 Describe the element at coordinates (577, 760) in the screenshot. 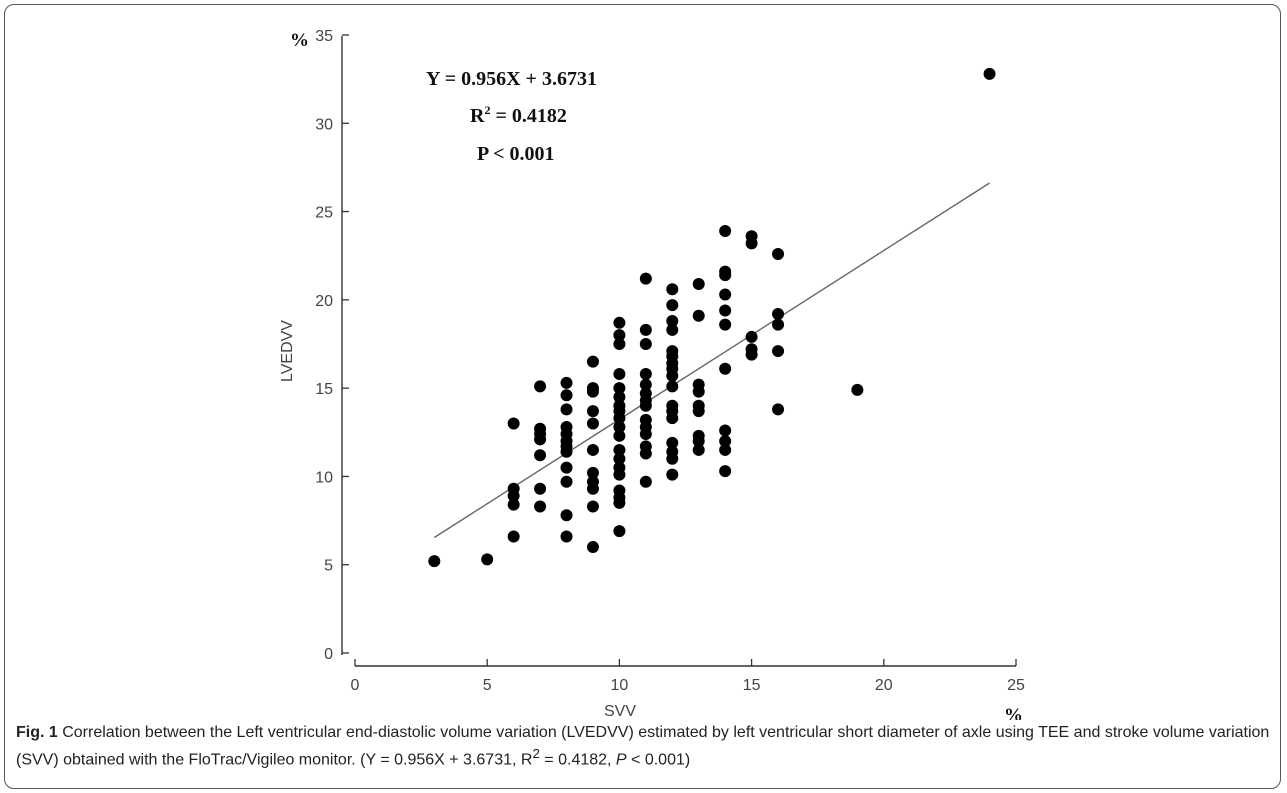

I see `caption-mid: = 0.4182,` at that location.